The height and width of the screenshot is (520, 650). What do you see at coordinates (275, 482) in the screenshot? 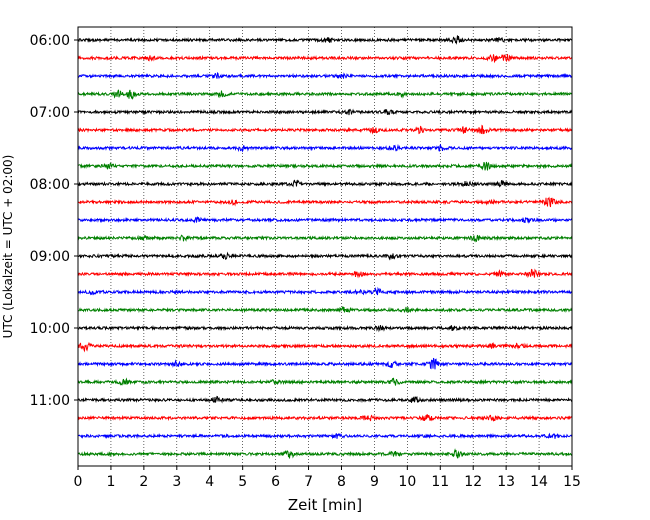
I see `x-tick-label: 6` at bounding box center [275, 482].